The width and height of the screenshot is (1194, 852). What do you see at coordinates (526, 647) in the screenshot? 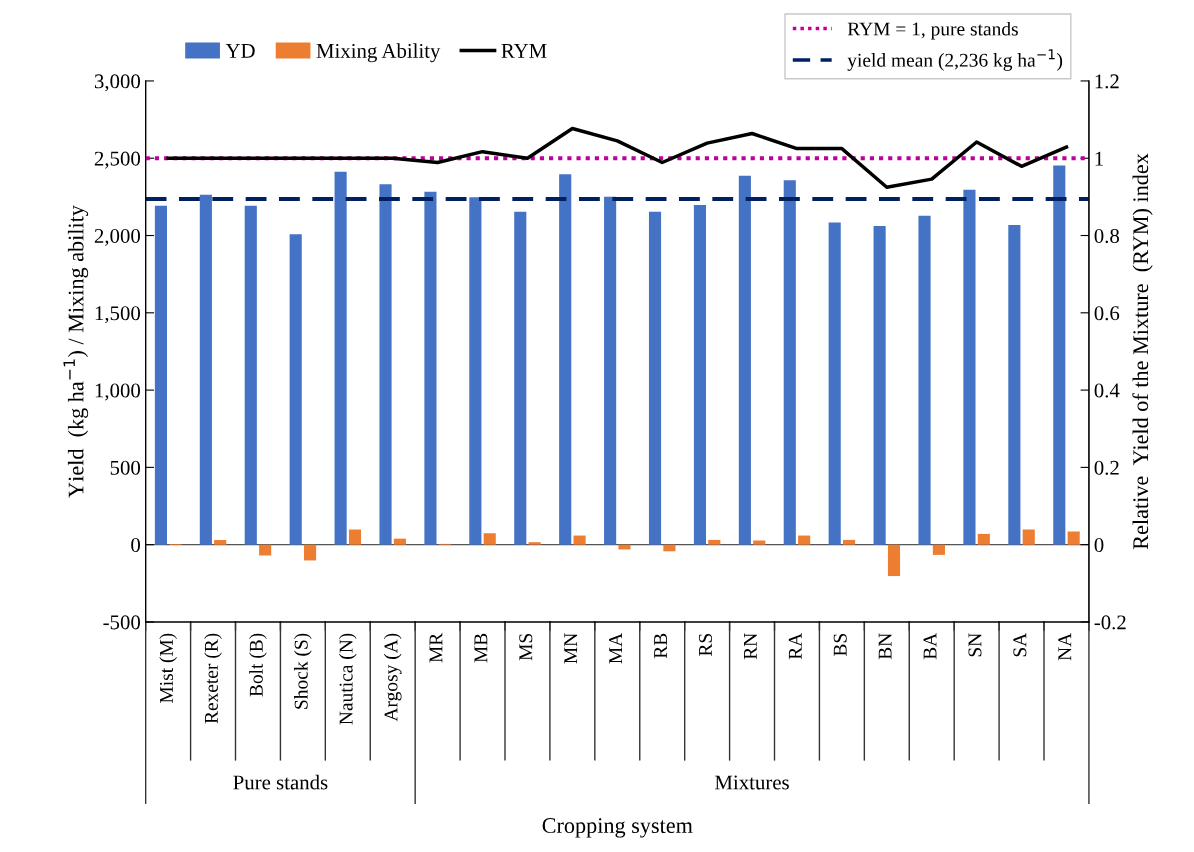
I see `x-tick-label: MS` at bounding box center [526, 647].